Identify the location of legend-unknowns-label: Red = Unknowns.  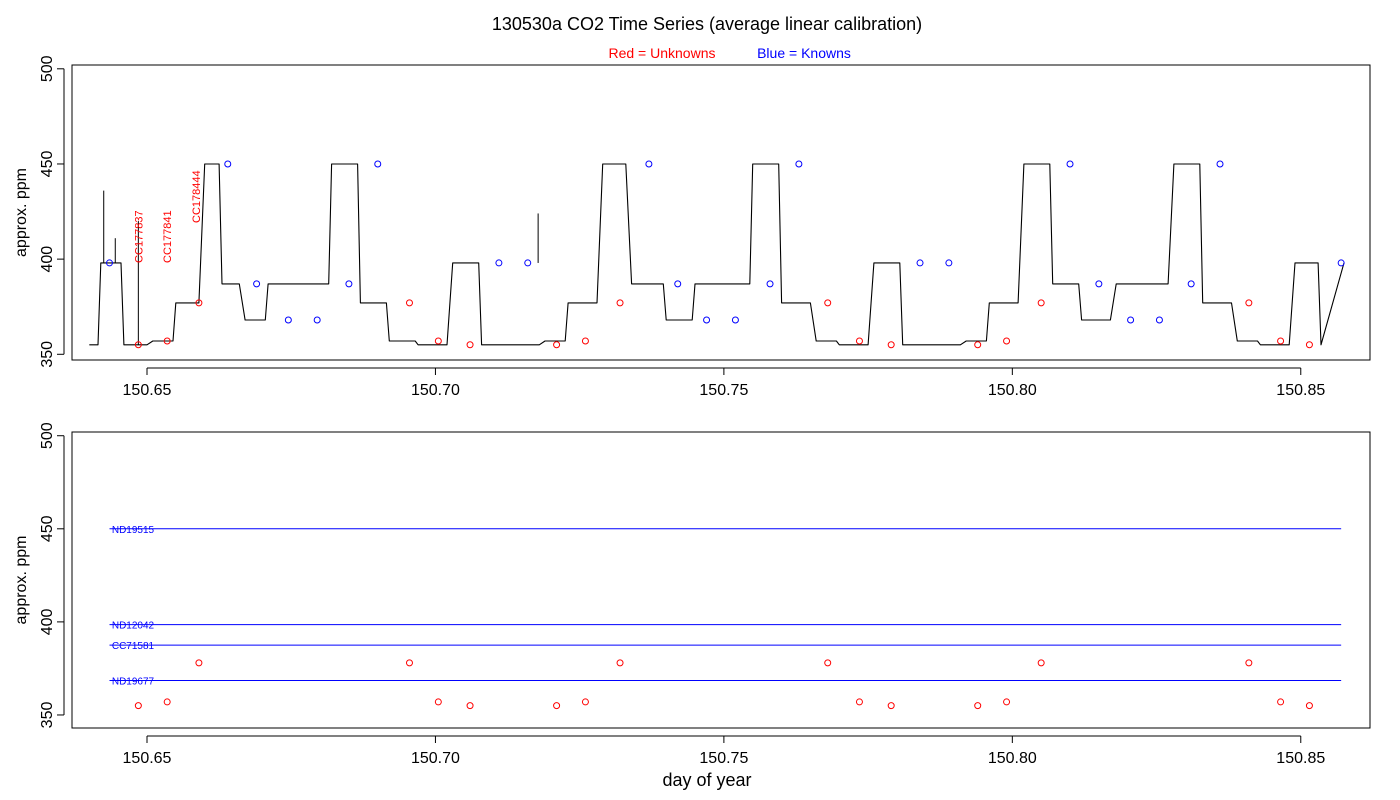
(661, 53).